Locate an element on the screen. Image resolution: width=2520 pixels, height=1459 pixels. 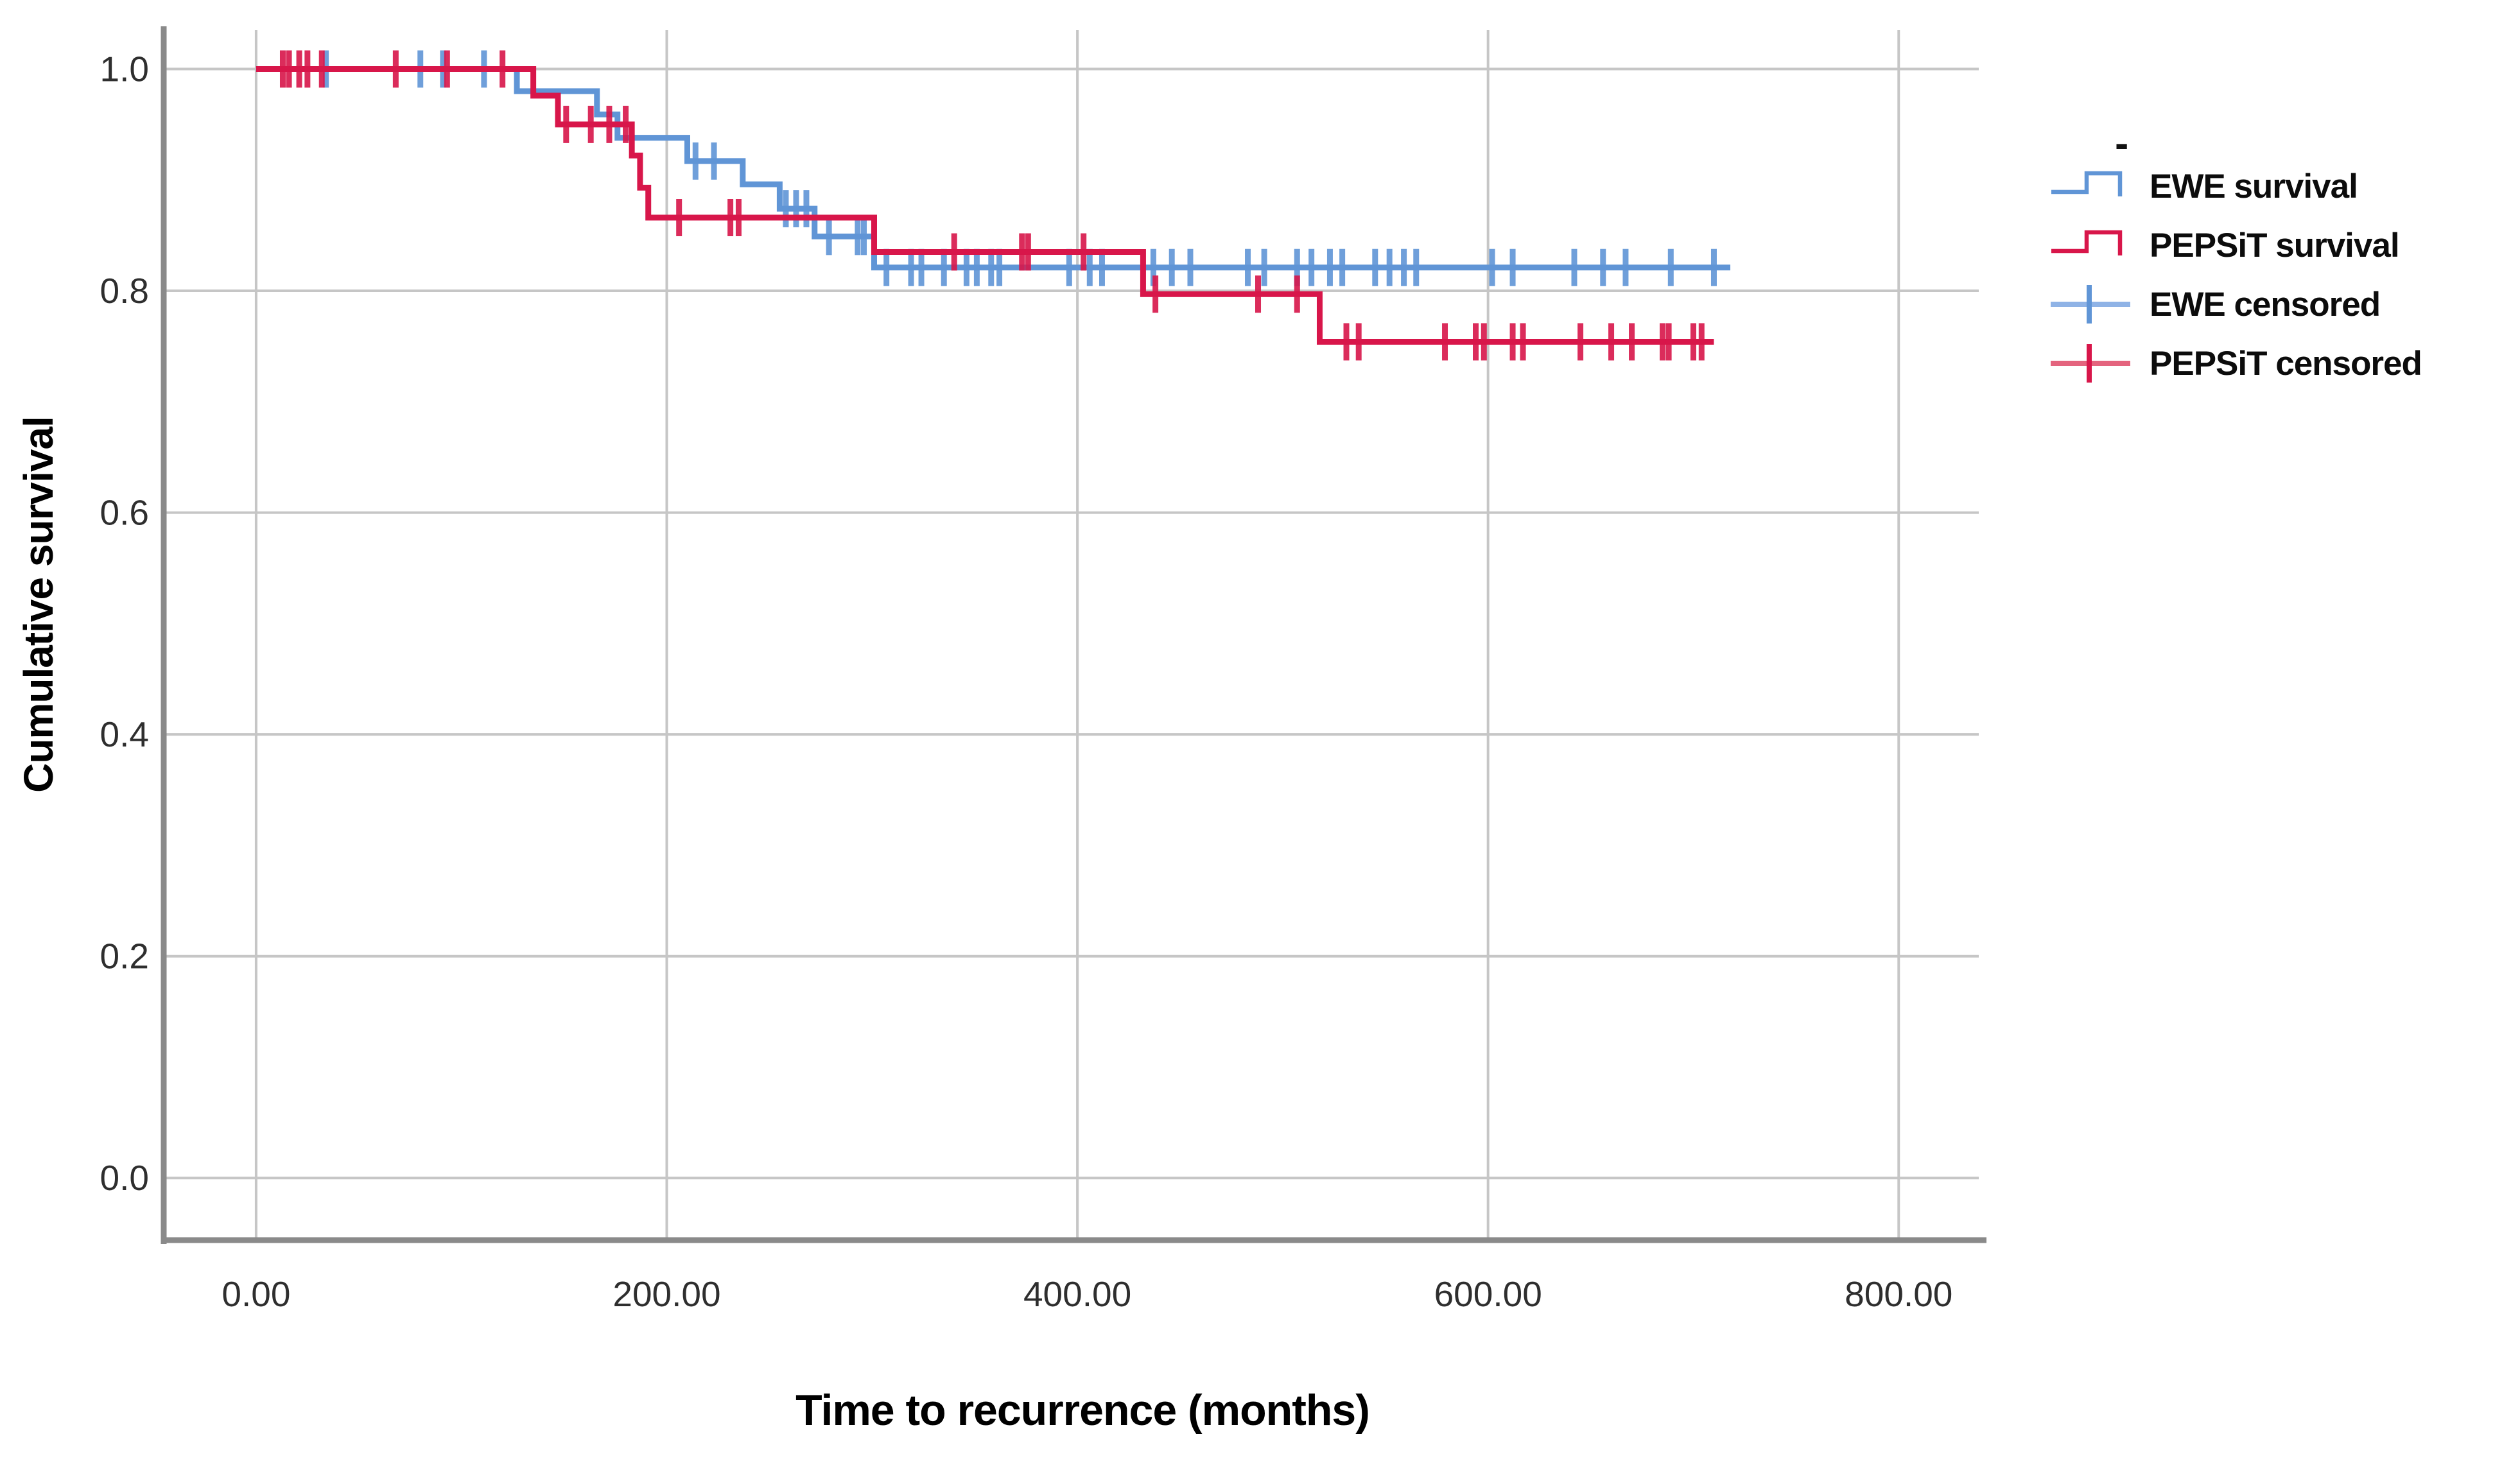
ewe-survival-curve is located at coordinates (993, 168).